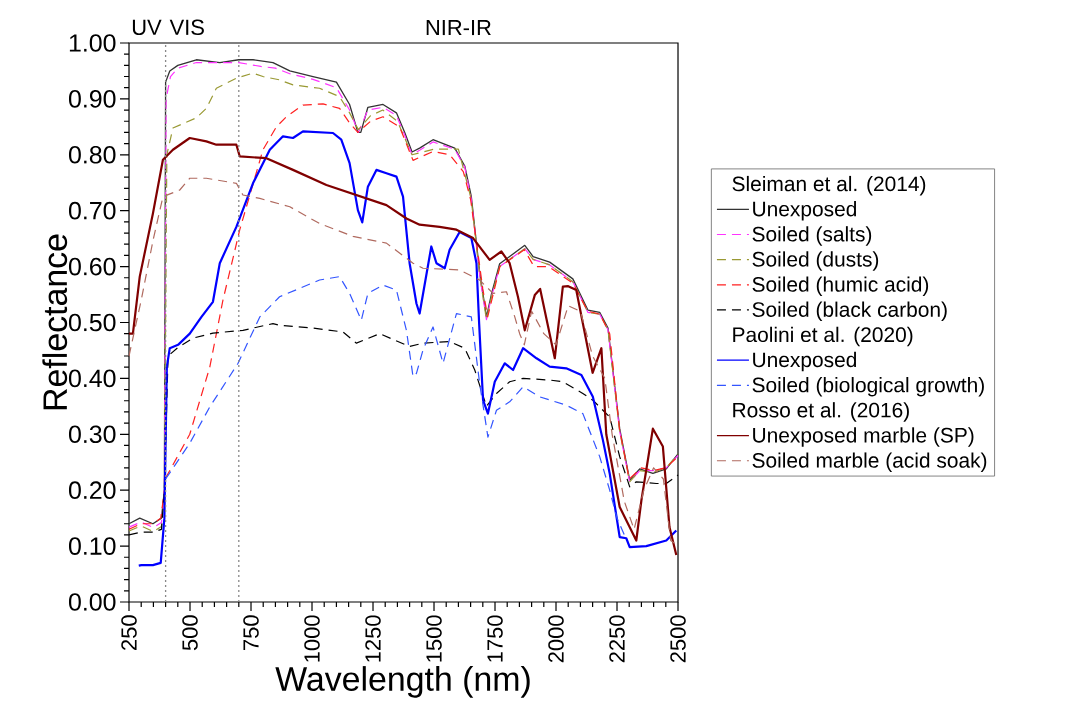 This screenshot has width=1074, height=715. What do you see at coordinates (92, 43) in the screenshot?
I see `y-tick-label: 1.00` at bounding box center [92, 43].